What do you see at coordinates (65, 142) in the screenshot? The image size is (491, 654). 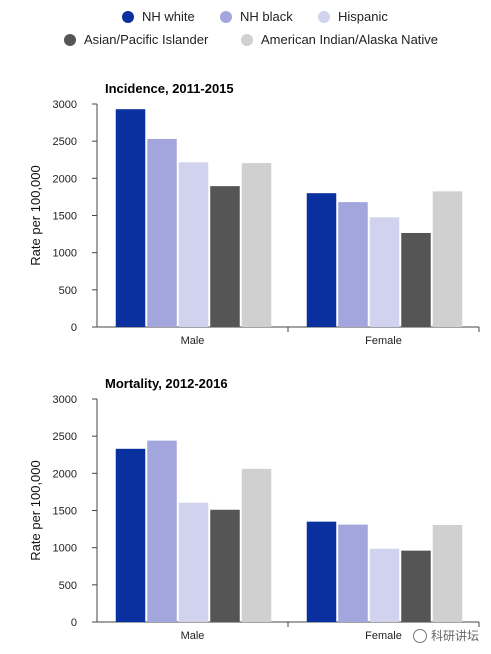 I see `incidence-ytick-label: 2500` at bounding box center [65, 142].